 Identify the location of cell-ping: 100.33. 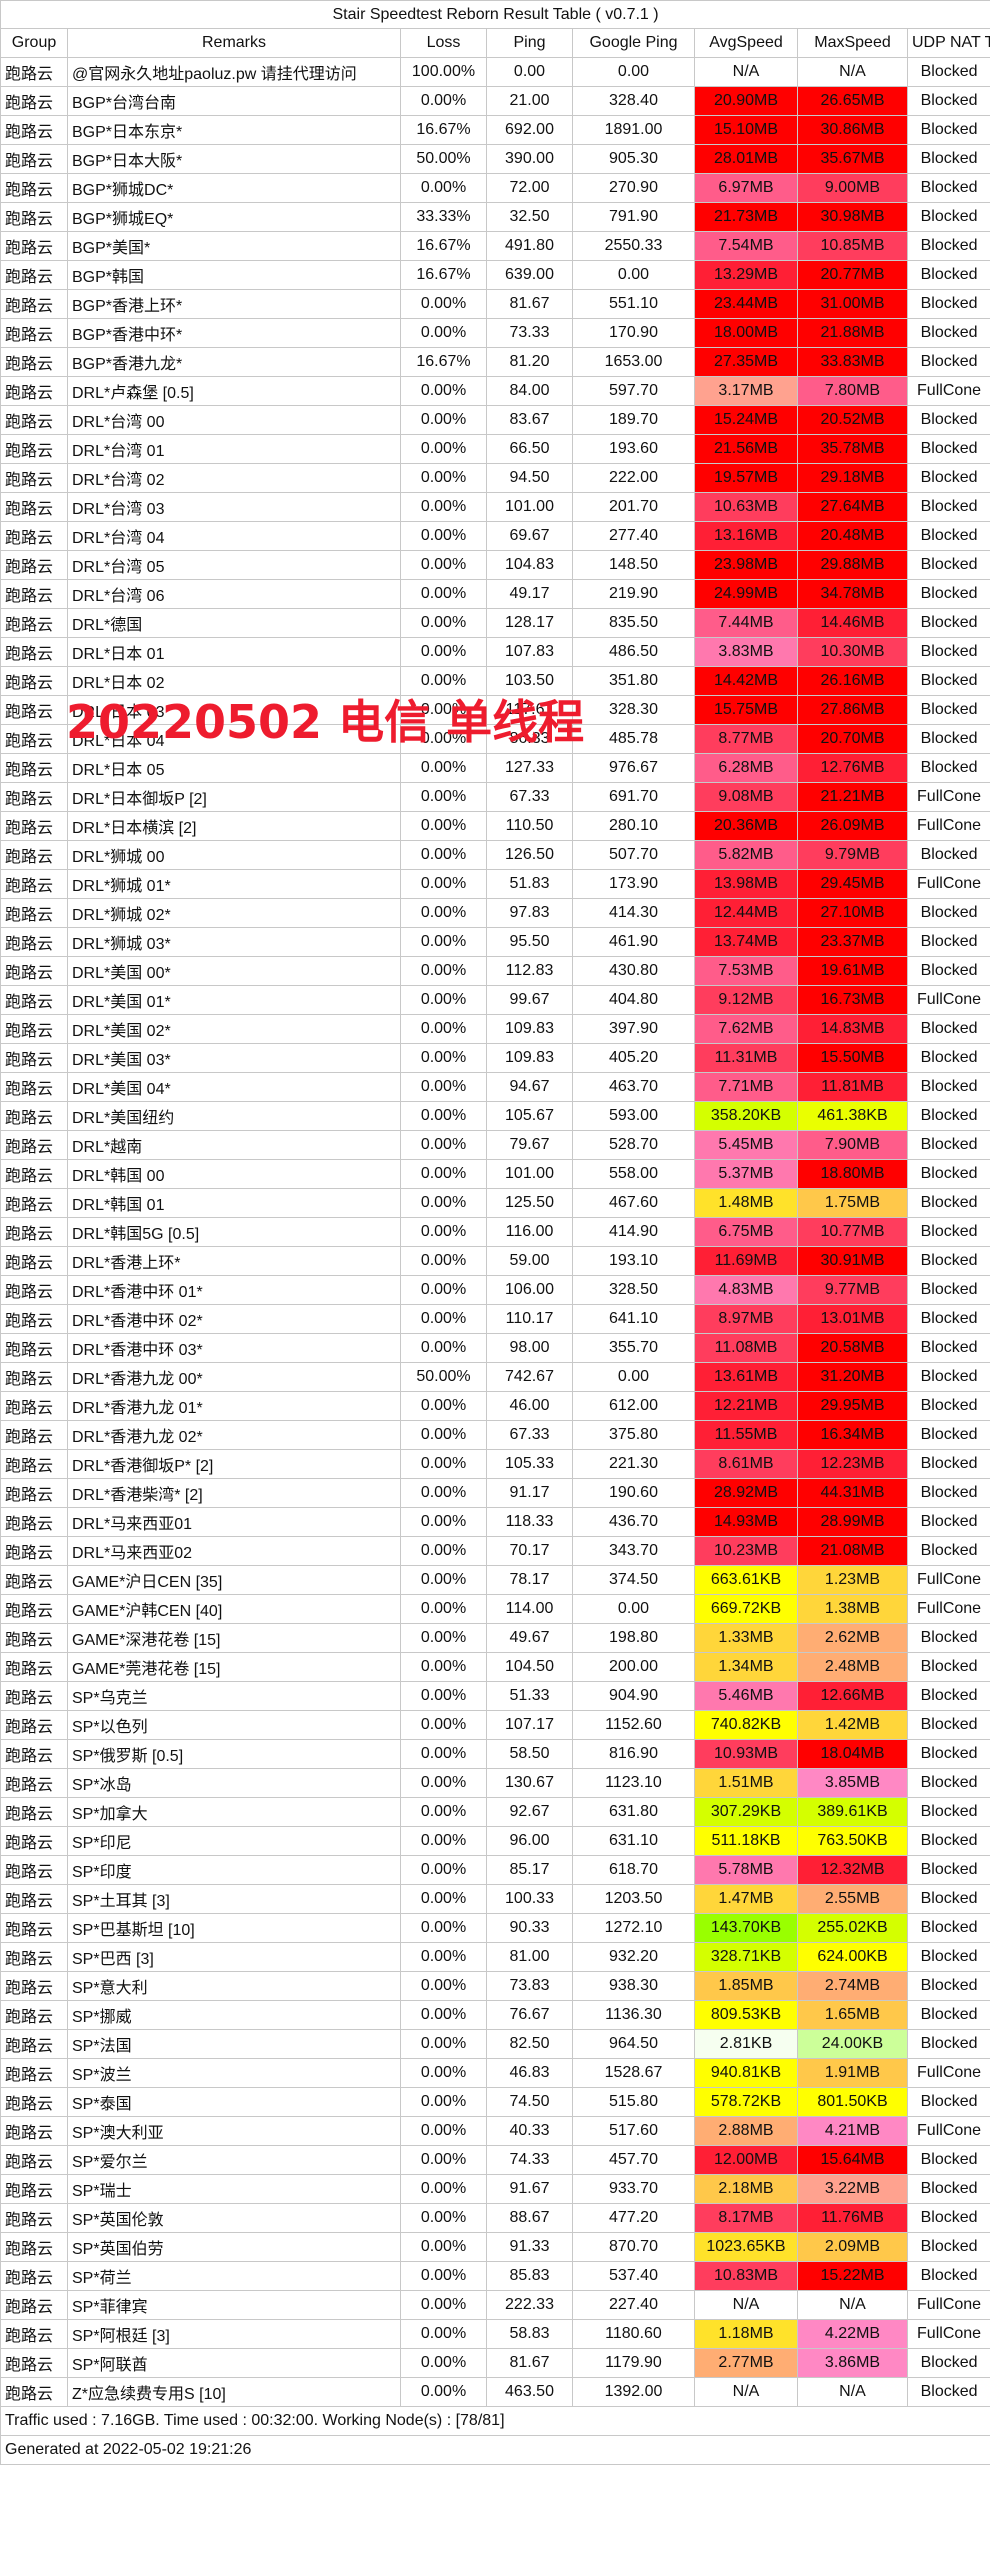
(529, 1899).